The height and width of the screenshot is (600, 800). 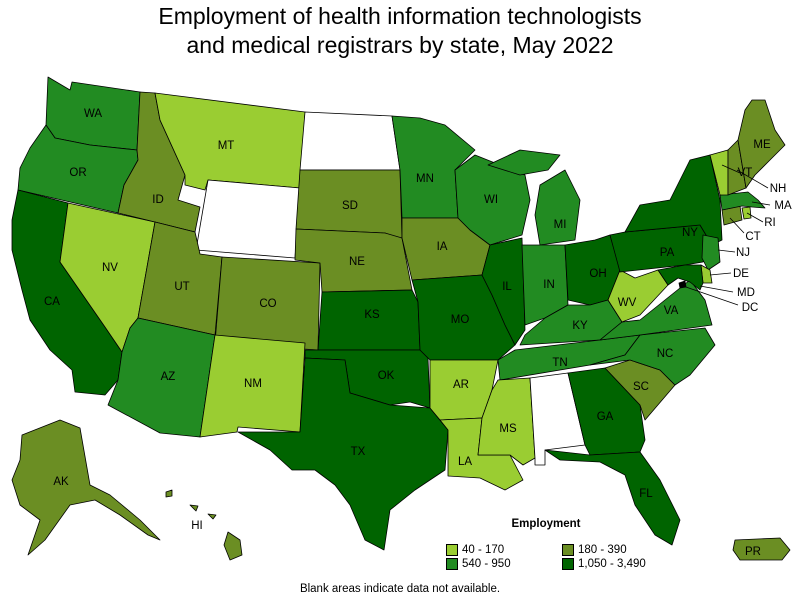 What do you see at coordinates (343, 454) in the screenshot?
I see `state-tx` at bounding box center [343, 454].